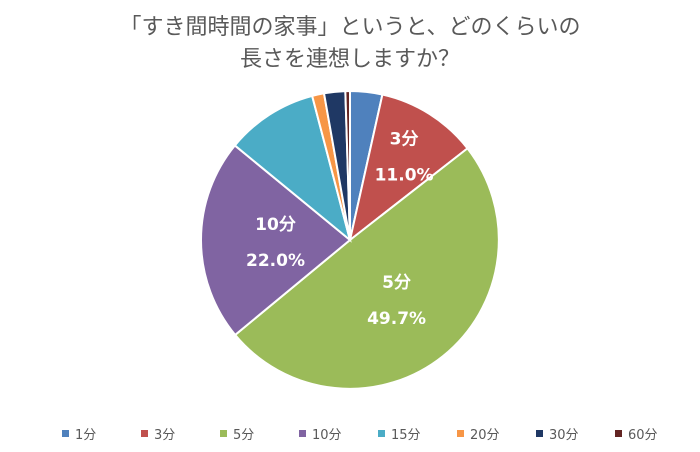 The width and height of the screenshot is (700, 452). I want to click on data-label-value-1: 11.0%, so click(404, 175).